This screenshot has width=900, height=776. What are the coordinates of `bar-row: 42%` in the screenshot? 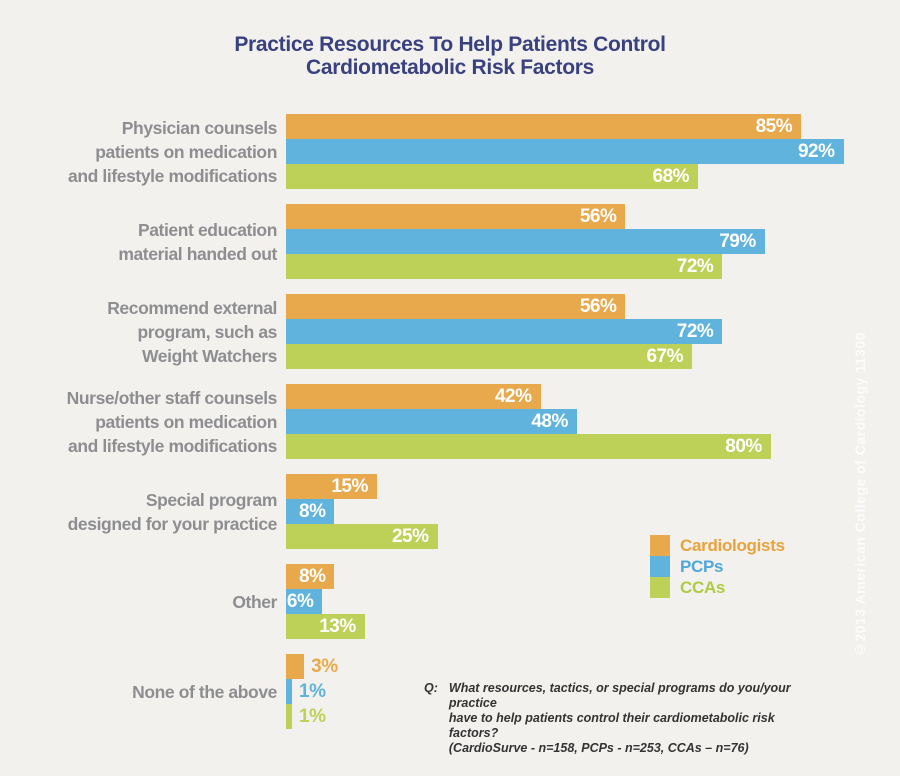 It's located at (593, 396).